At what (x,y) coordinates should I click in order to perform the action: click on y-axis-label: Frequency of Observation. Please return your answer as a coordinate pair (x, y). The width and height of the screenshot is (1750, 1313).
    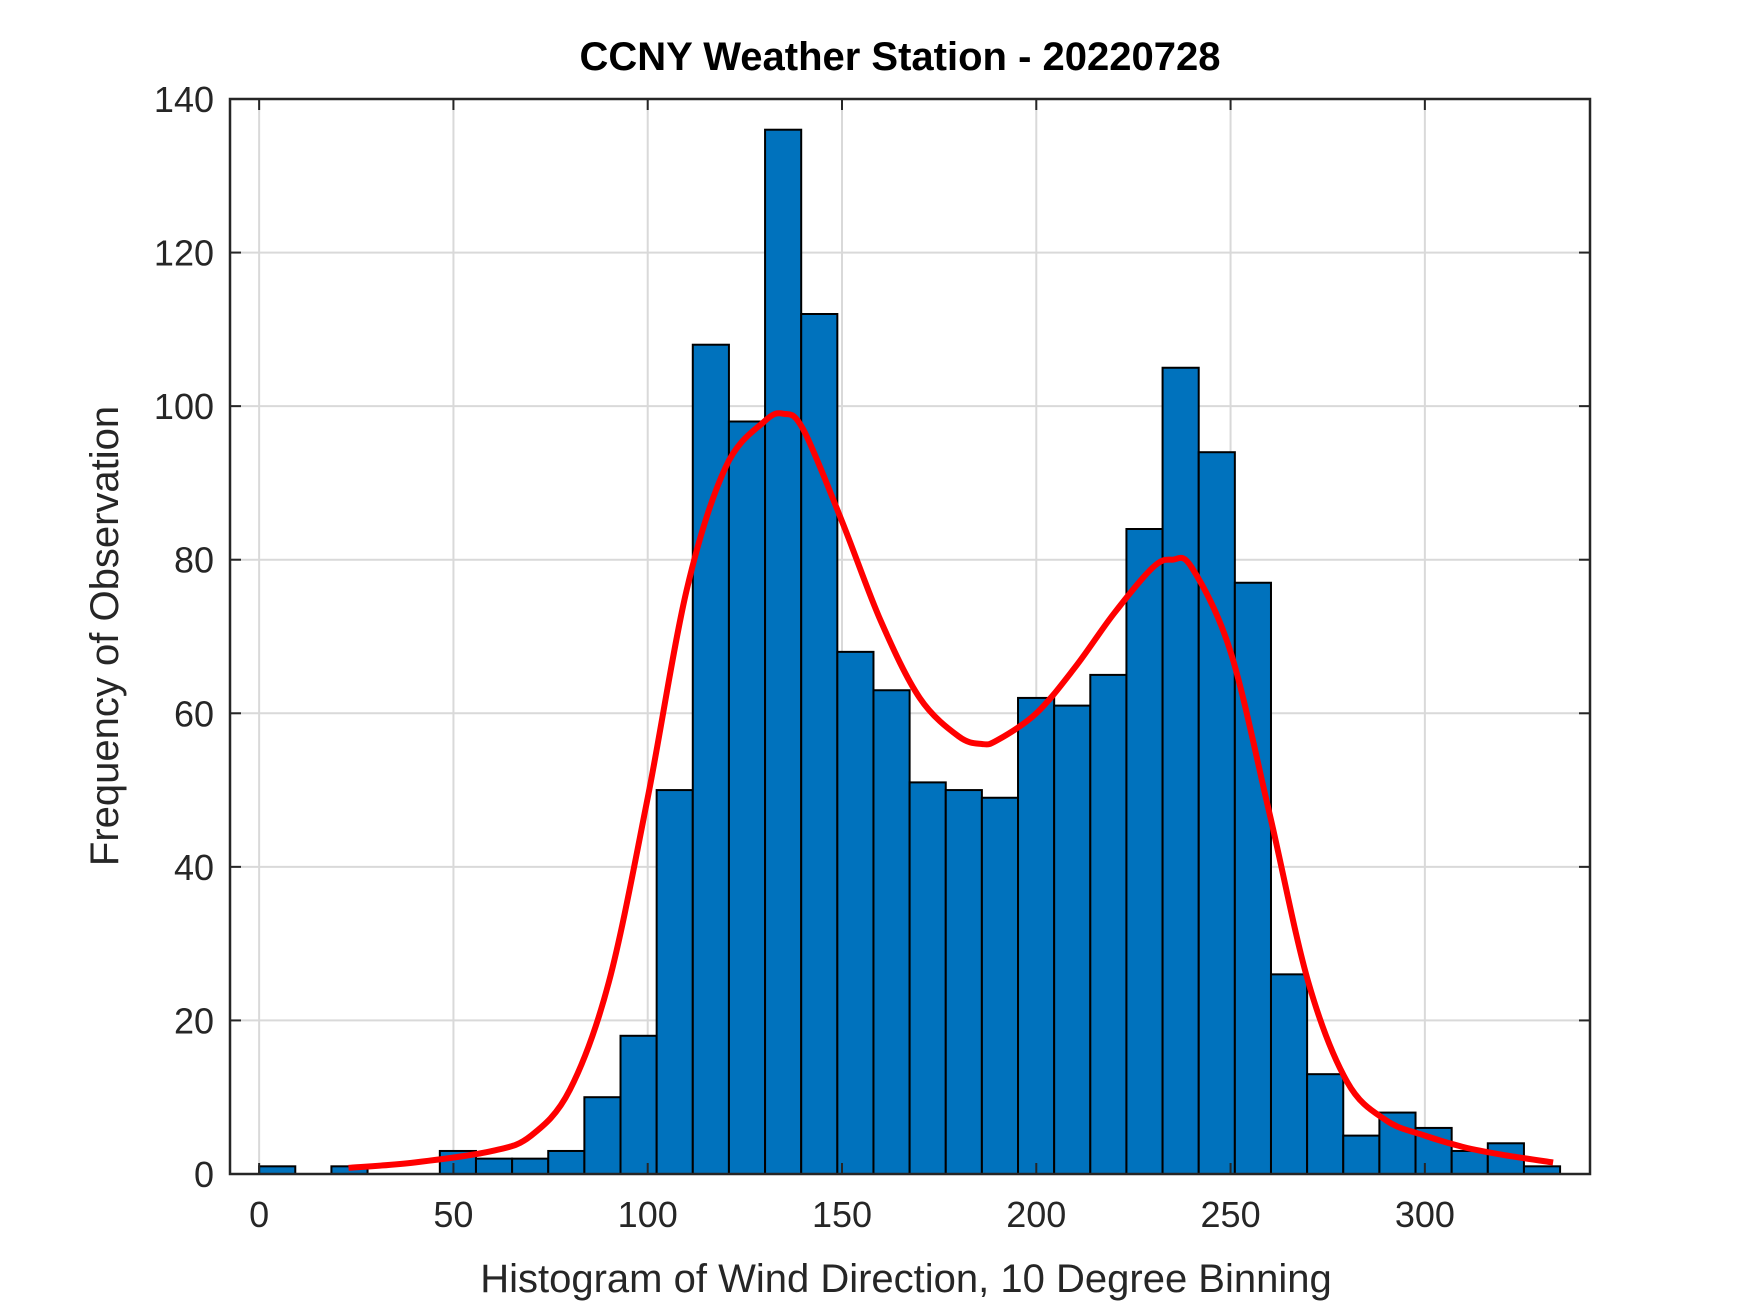
    Looking at the image, I should click on (105, 636).